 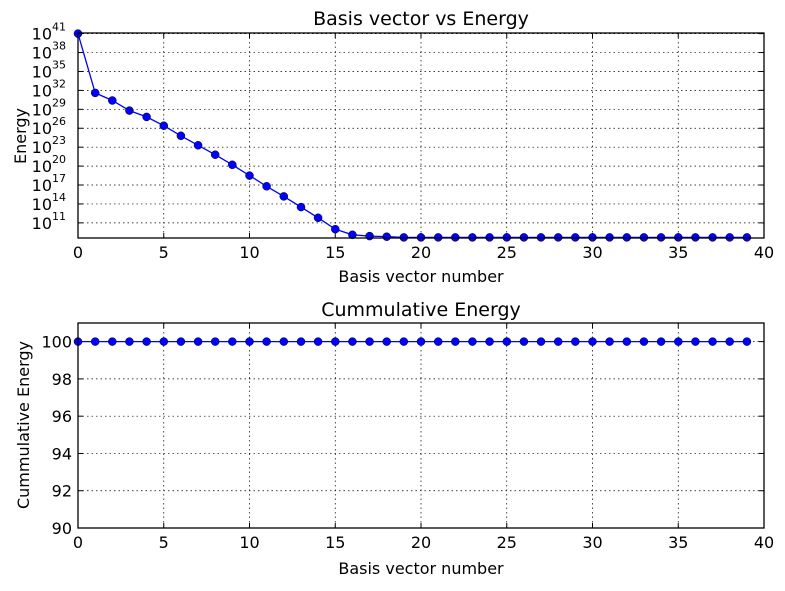 What do you see at coordinates (49, 126) in the screenshot?
I see `y-tick-label: 10 26` at bounding box center [49, 126].